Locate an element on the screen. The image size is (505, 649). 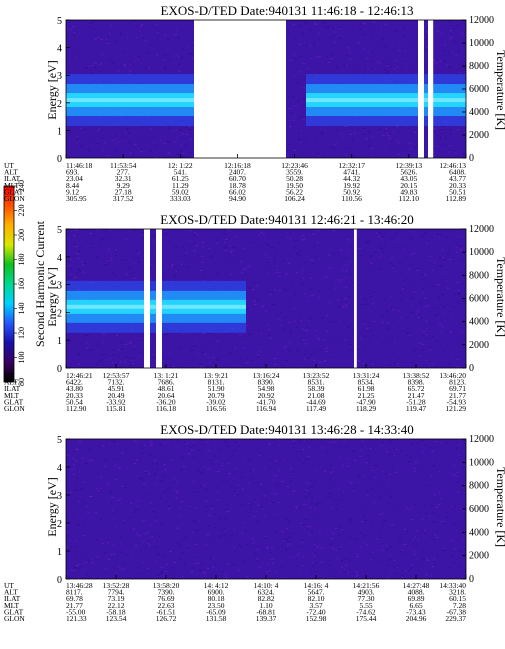
orbit-value: 7.28 is located at coordinates (459, 605).